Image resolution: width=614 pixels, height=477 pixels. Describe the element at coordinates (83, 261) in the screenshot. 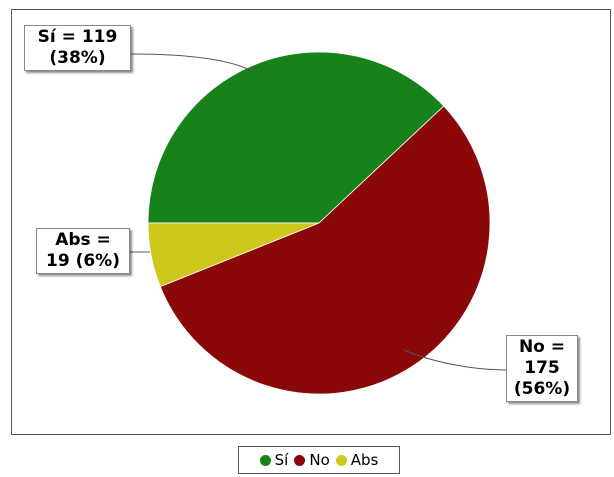

I see `label-abs-line2: 19 (6%)` at that location.